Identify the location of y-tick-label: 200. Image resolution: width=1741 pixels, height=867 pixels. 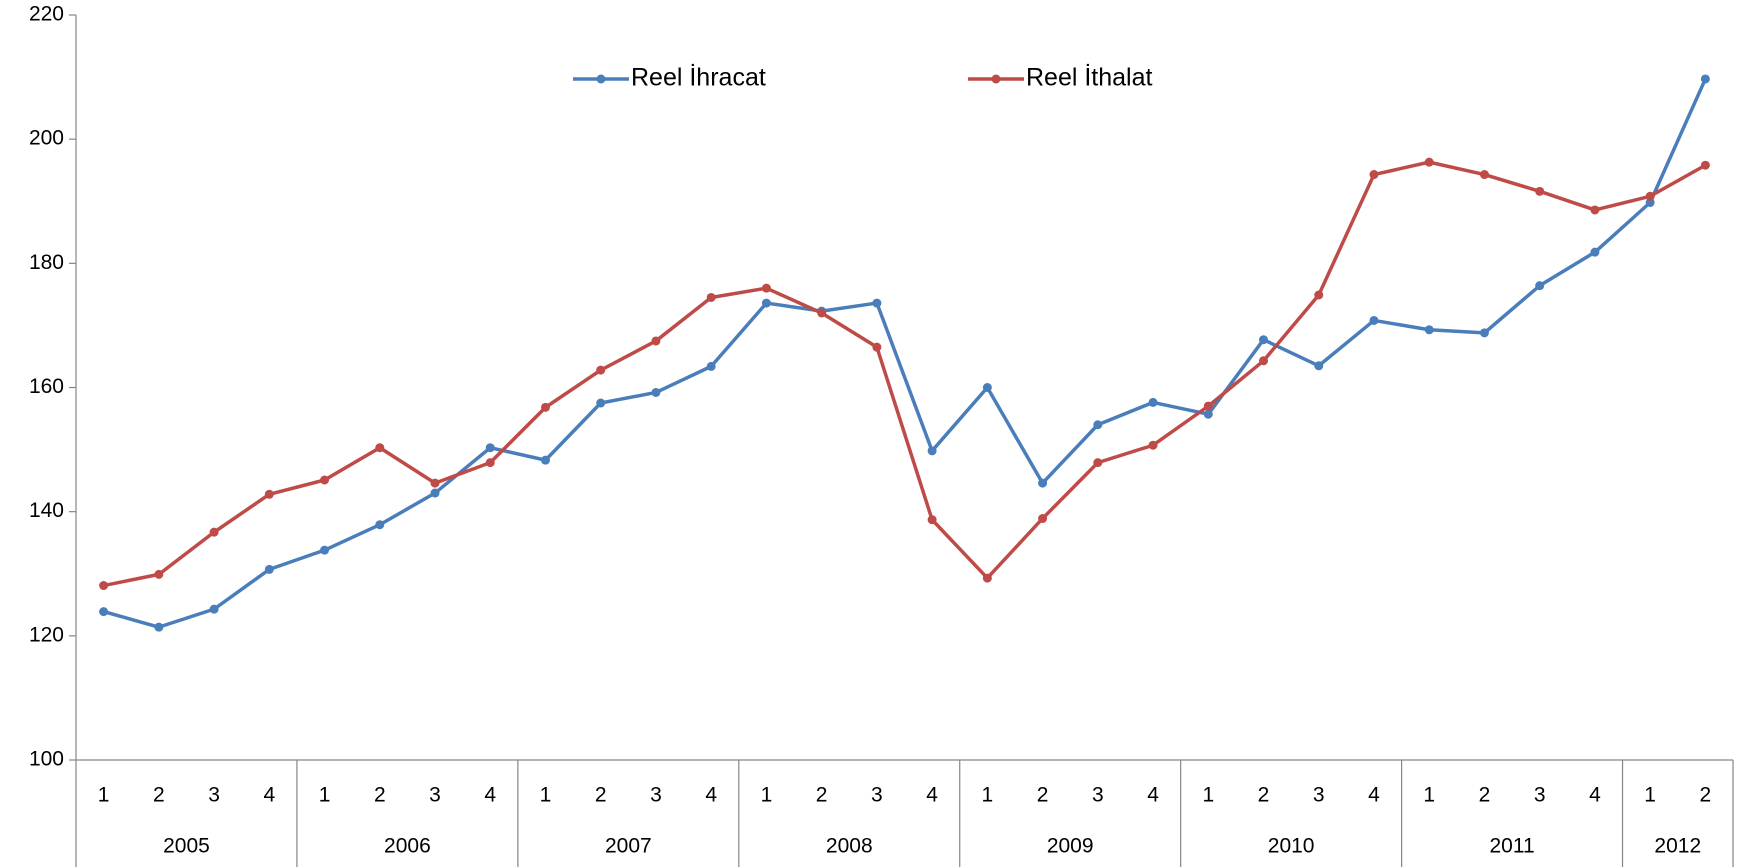
(46, 138).